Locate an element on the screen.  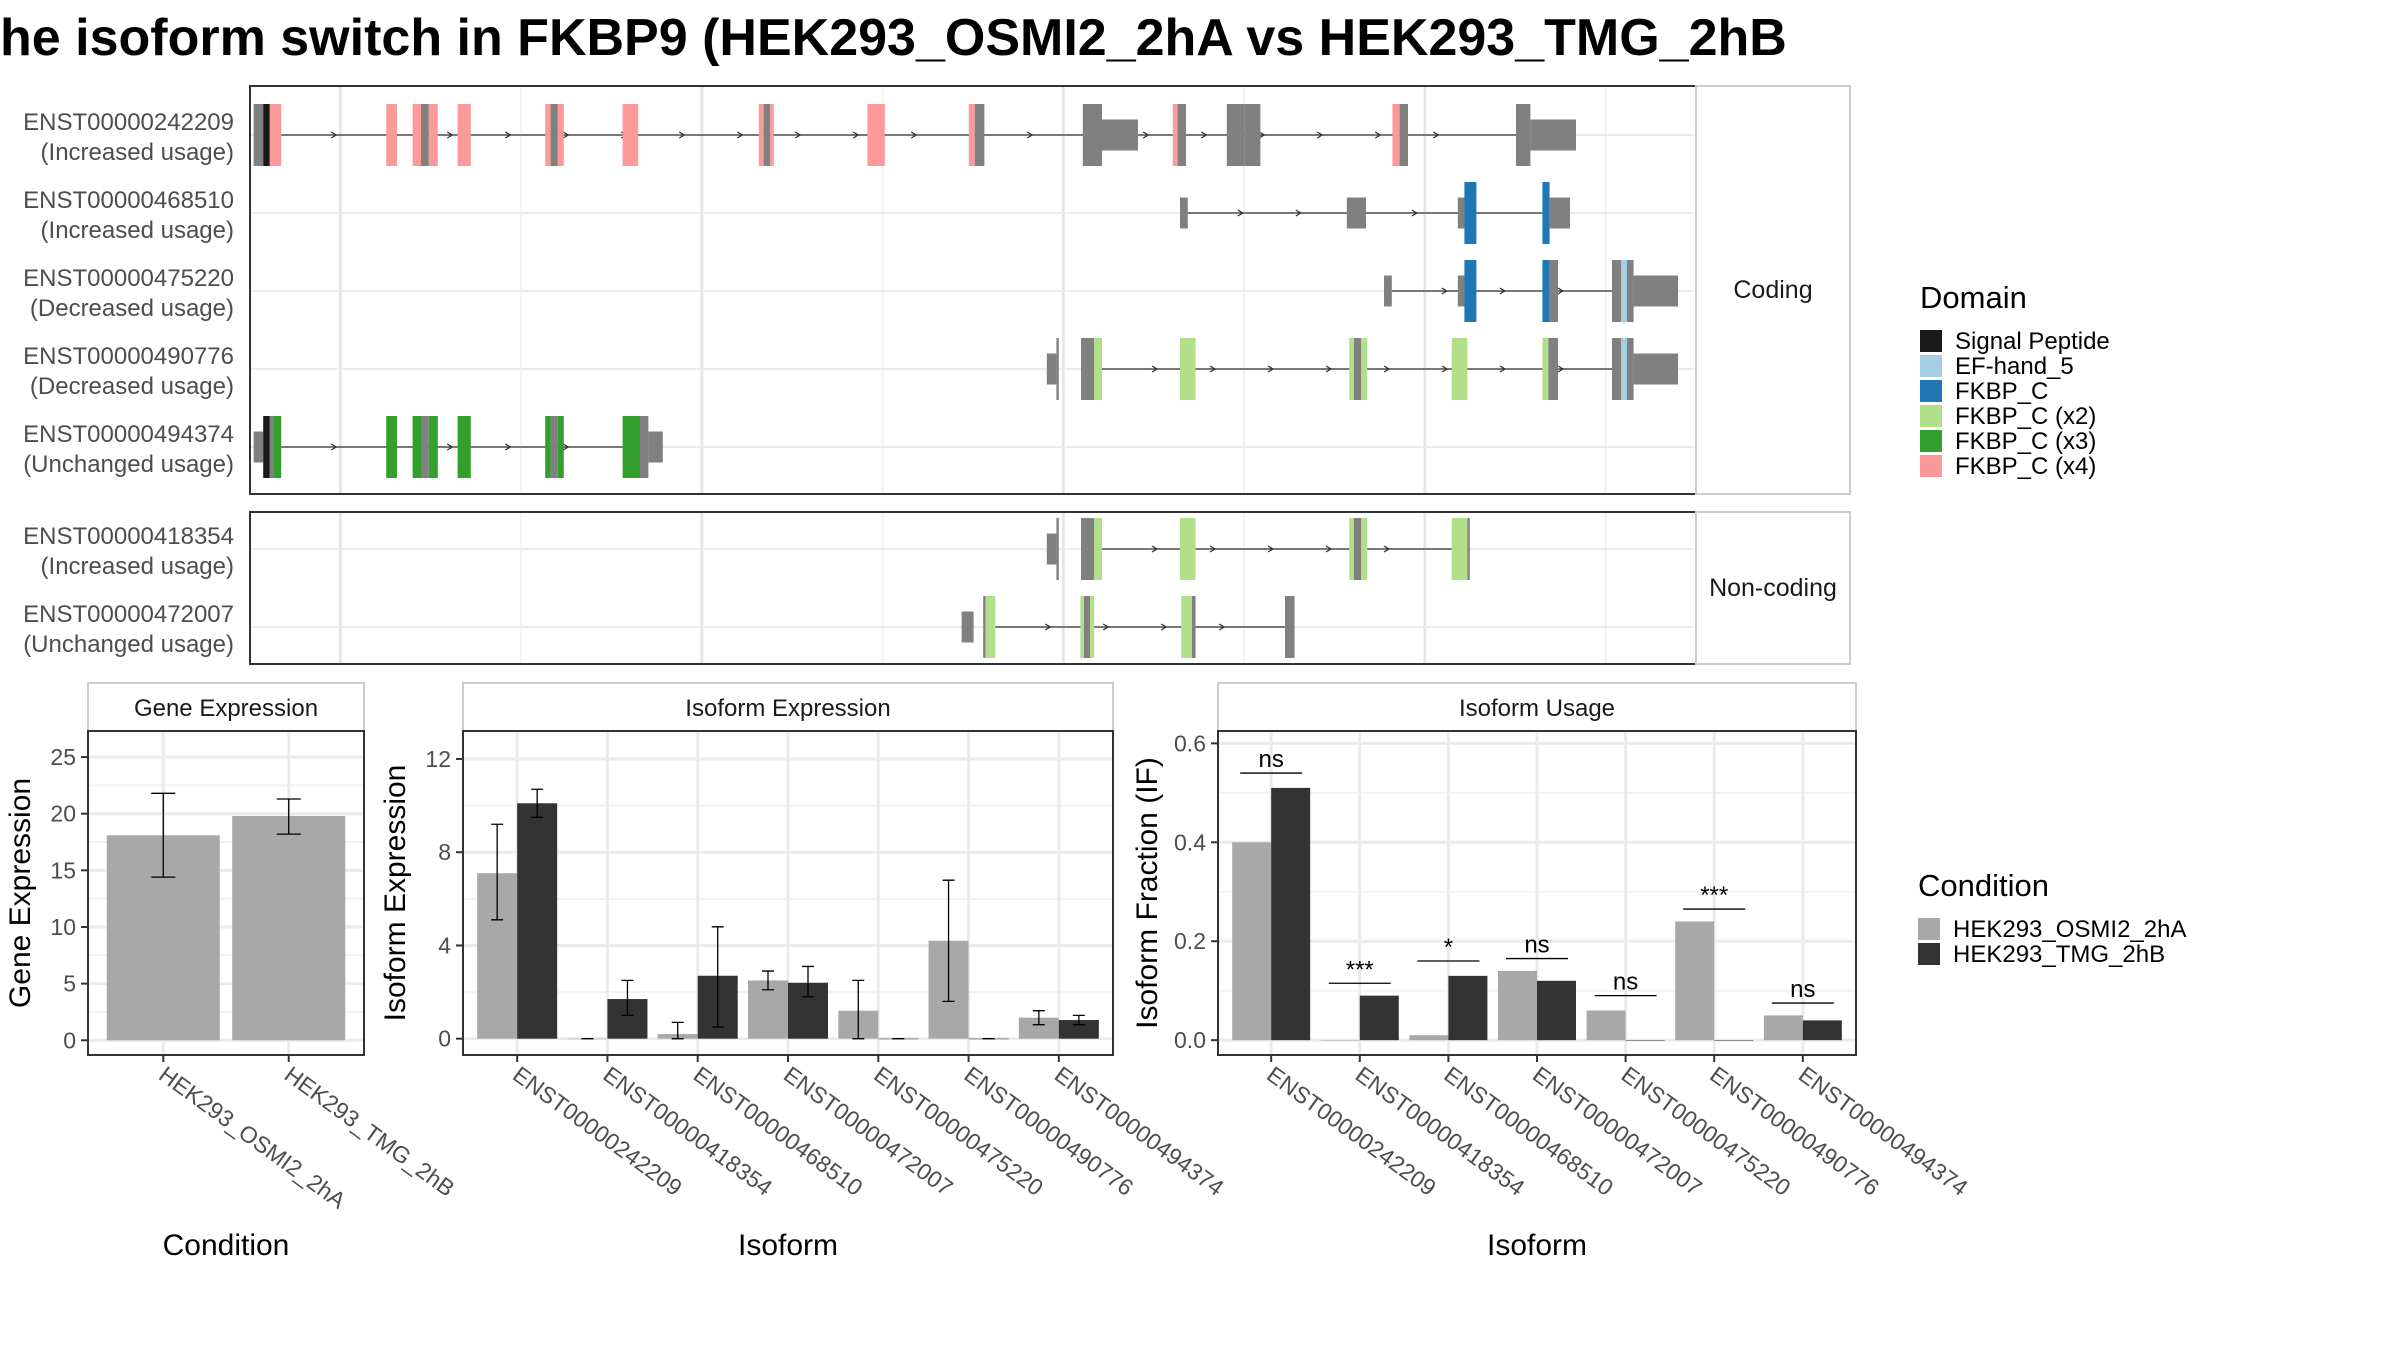
y-tick-label: 4 is located at coordinates (444, 945).